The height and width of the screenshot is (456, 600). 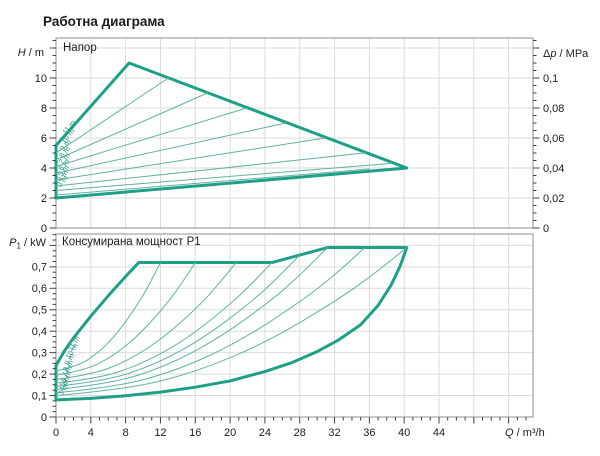 I want to click on curve-5m, so click(x=210, y=169).